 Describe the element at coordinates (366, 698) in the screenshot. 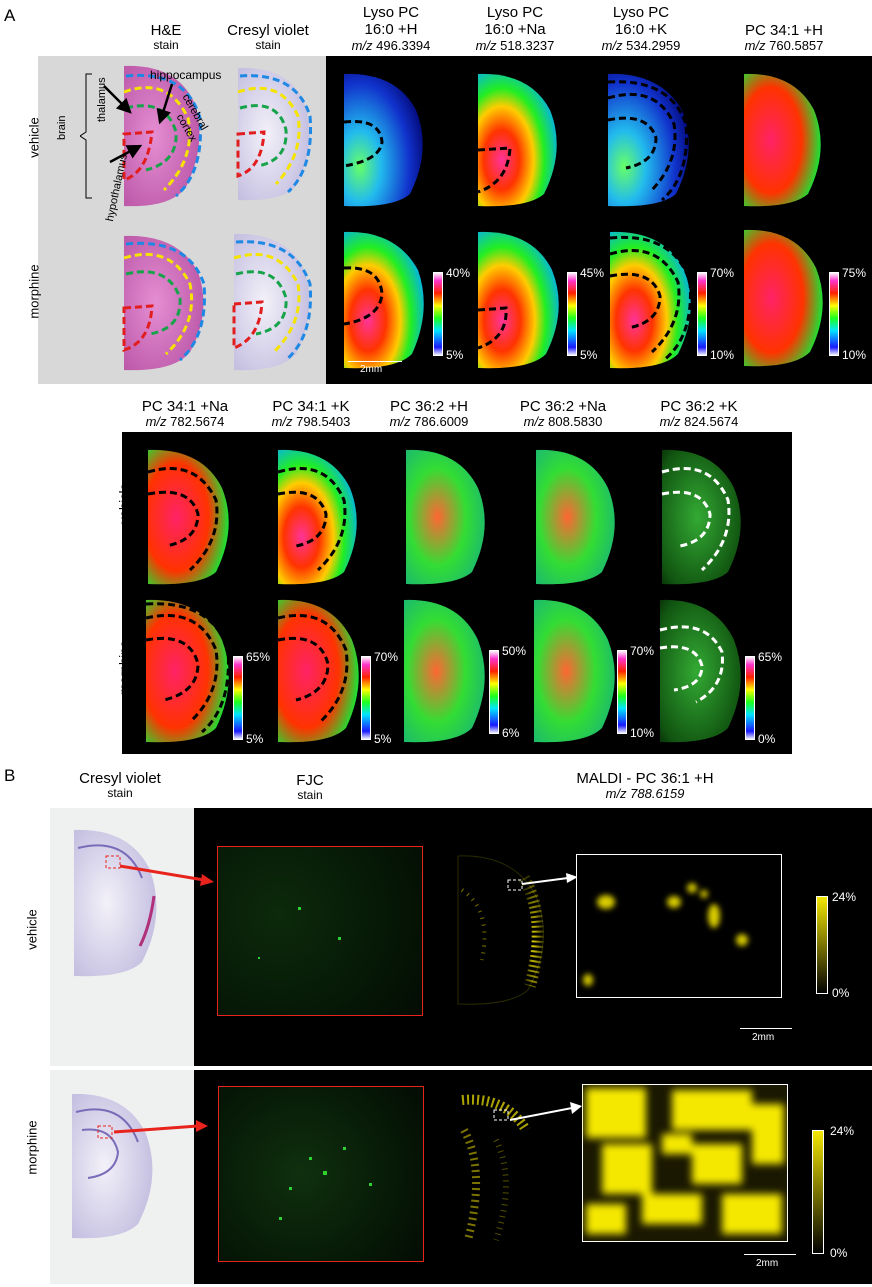

I see `colorbar-b2` at that location.